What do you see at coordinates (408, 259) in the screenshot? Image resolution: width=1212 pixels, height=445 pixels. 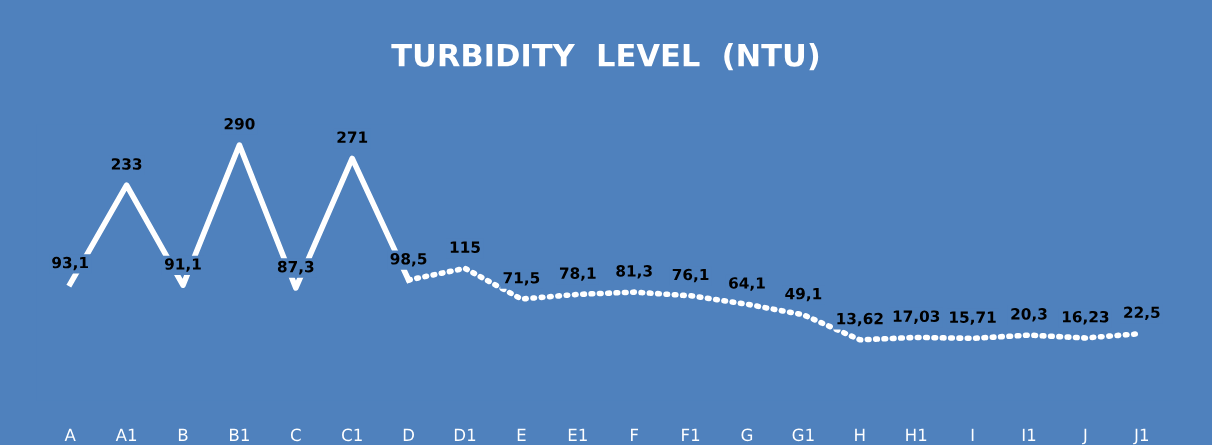 I see `data-label: 98,5` at bounding box center [408, 259].